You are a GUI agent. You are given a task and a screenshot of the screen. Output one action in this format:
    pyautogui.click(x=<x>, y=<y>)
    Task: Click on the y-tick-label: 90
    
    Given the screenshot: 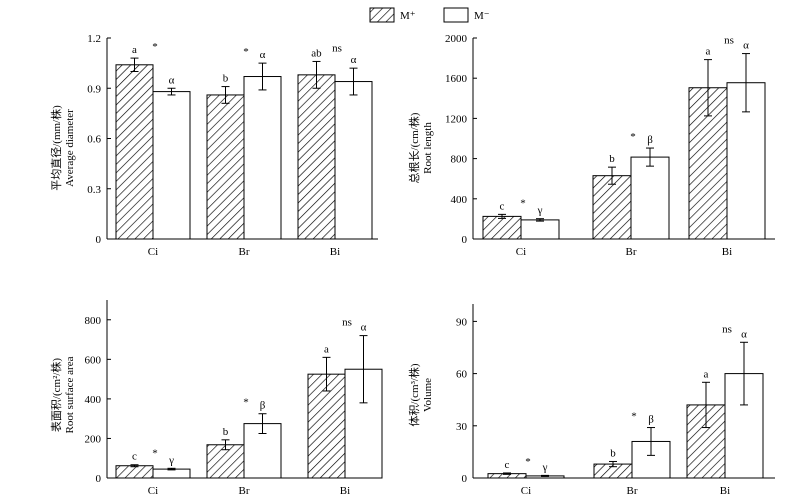 What is the action you would take?
    pyautogui.click(x=462, y=322)
    